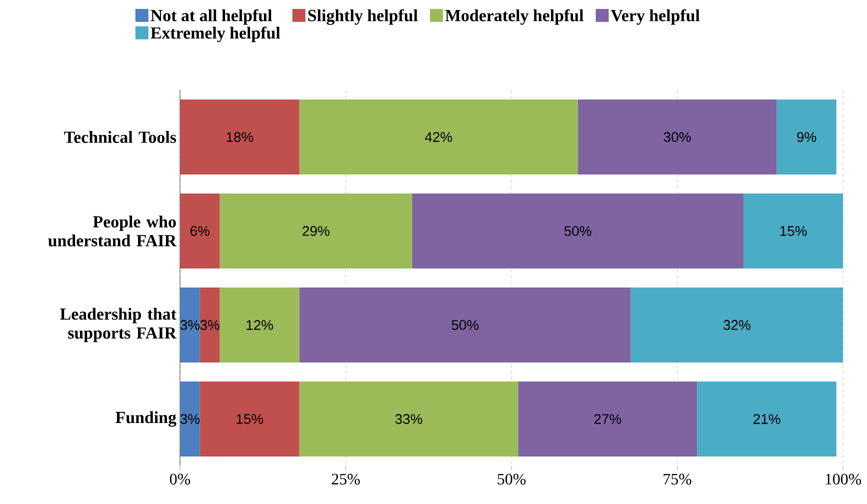 The width and height of the screenshot is (867, 504). Describe the element at coordinates (146, 419) in the screenshot. I see `y-tick-label: Funding` at that location.